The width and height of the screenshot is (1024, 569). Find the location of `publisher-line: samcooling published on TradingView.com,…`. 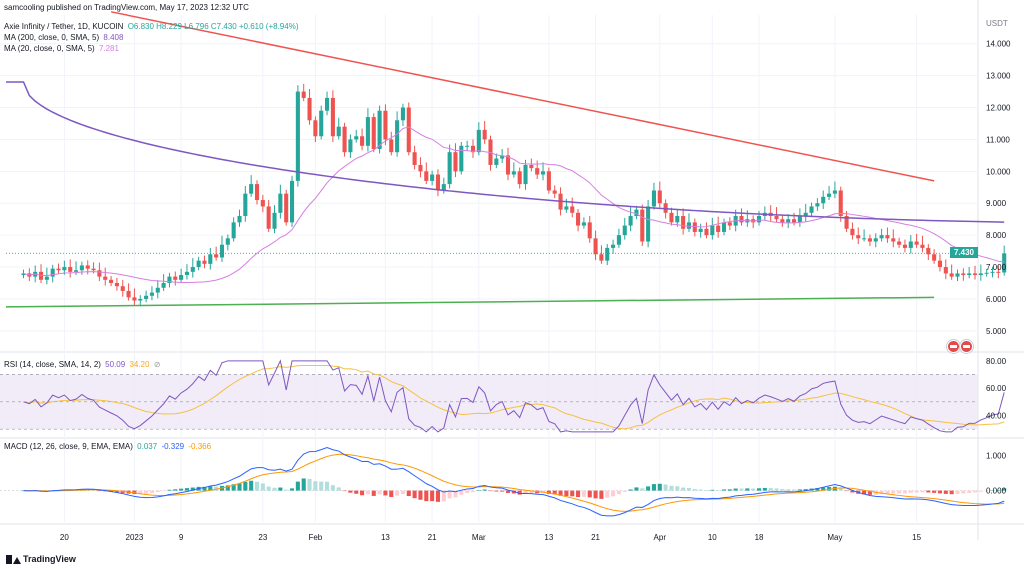

publisher-line: samcooling published on TradingView.com,… is located at coordinates (126, 7).